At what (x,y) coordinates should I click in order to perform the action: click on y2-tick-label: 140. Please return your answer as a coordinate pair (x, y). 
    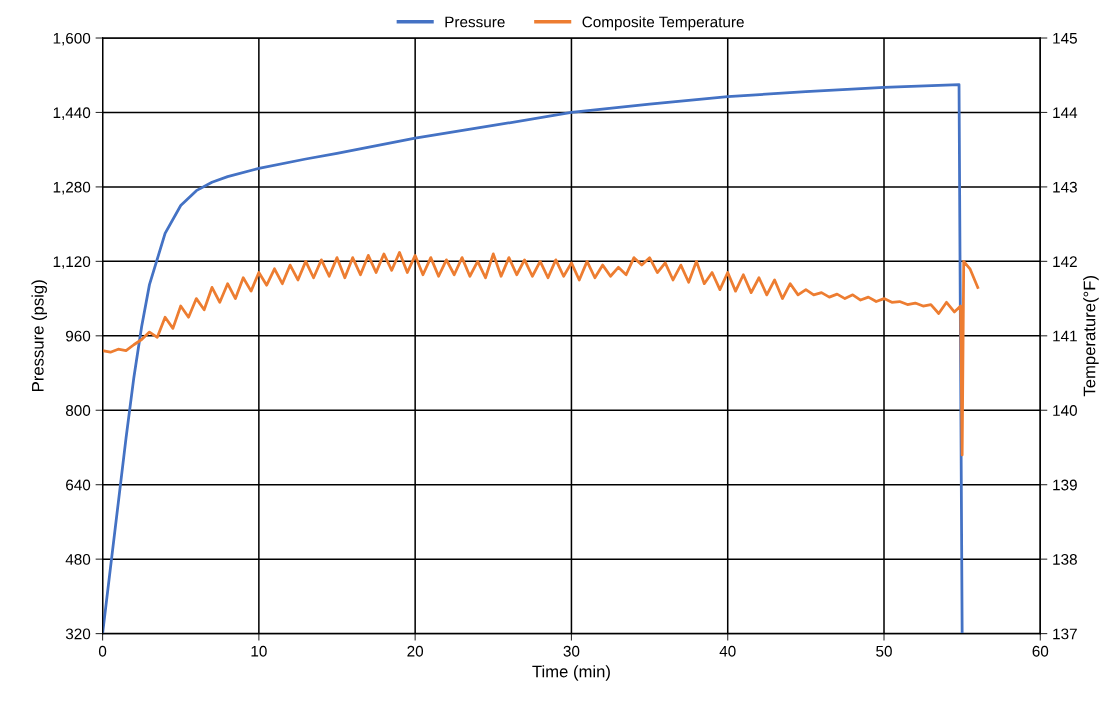
    Looking at the image, I should click on (1065, 410).